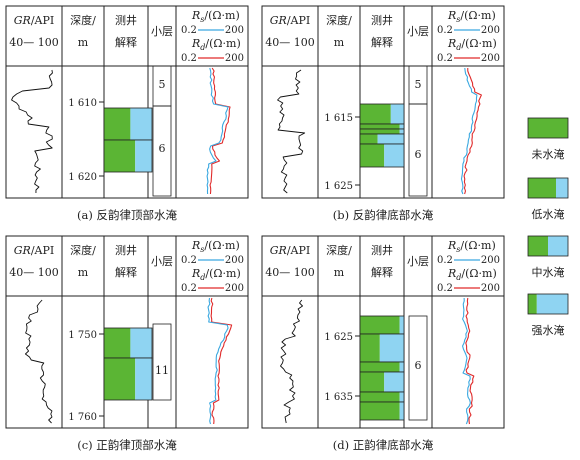 Image resolution: width=580 pixels, height=460 pixels. I want to click on gr-header: GR/API, so click(290, 250).